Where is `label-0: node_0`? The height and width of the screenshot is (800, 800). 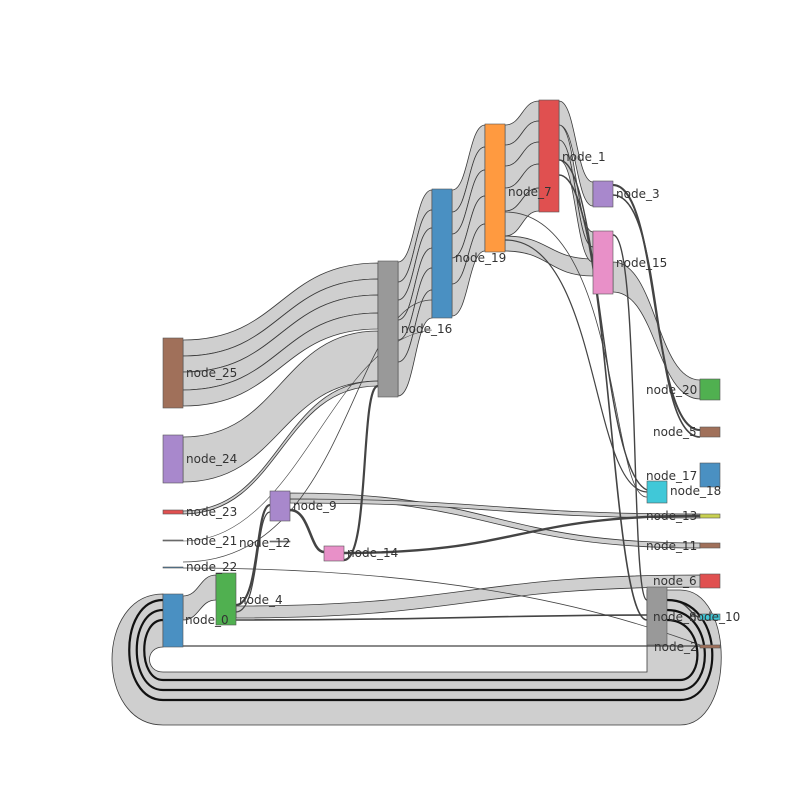 label-0: node_0 is located at coordinates (207, 620).